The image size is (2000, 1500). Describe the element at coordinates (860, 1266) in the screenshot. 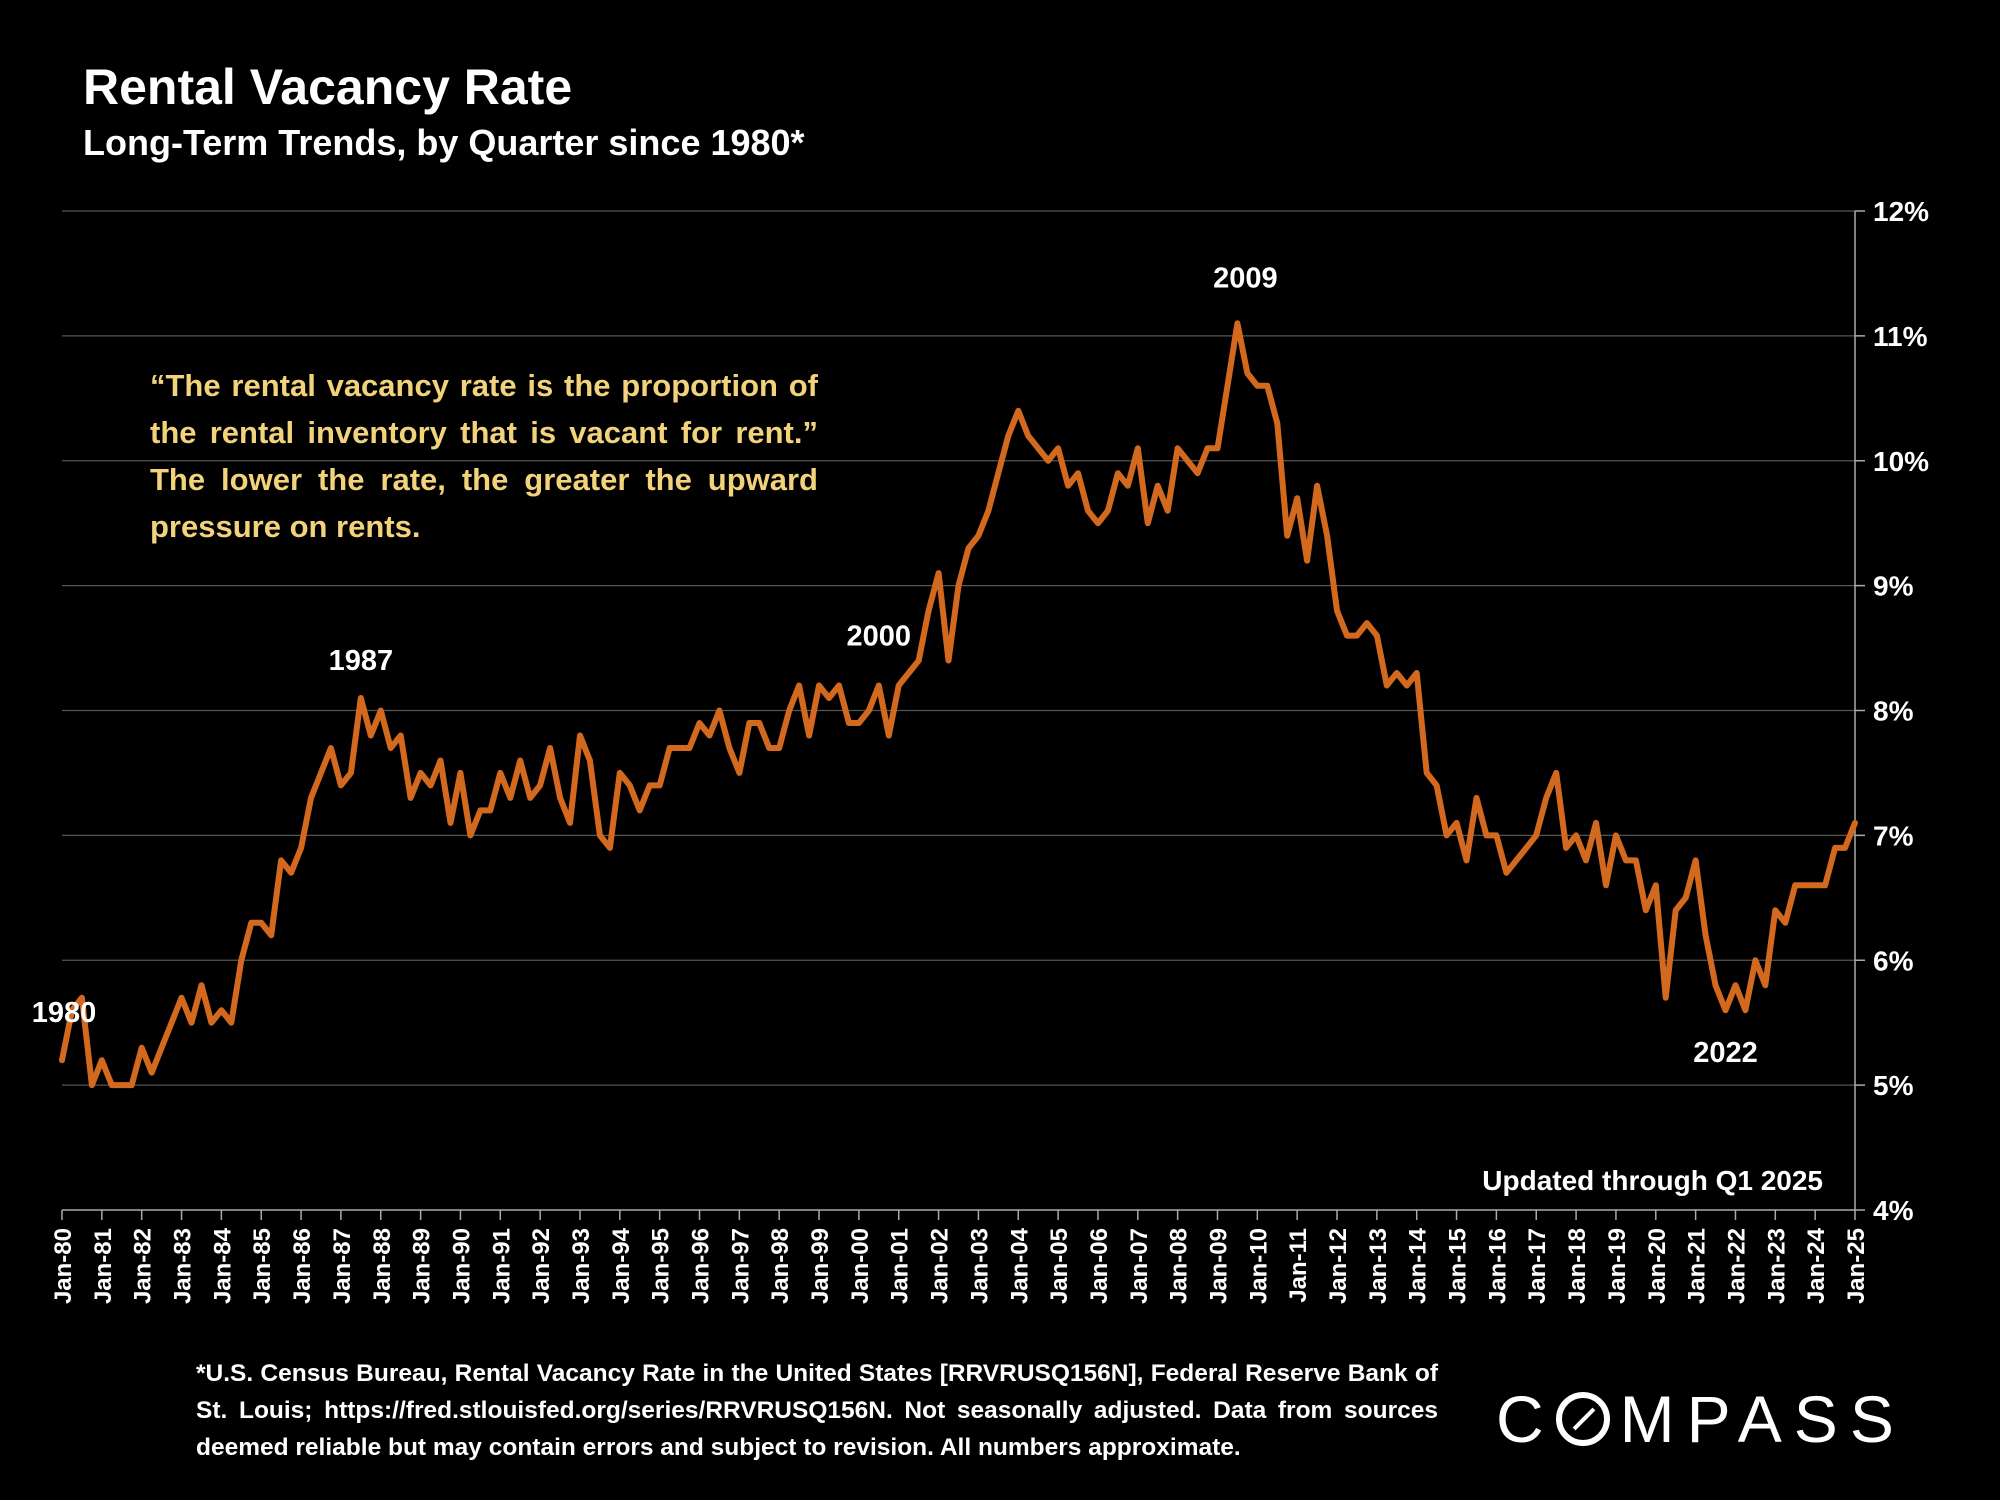

I see `x-tick-label: Jan-00` at that location.